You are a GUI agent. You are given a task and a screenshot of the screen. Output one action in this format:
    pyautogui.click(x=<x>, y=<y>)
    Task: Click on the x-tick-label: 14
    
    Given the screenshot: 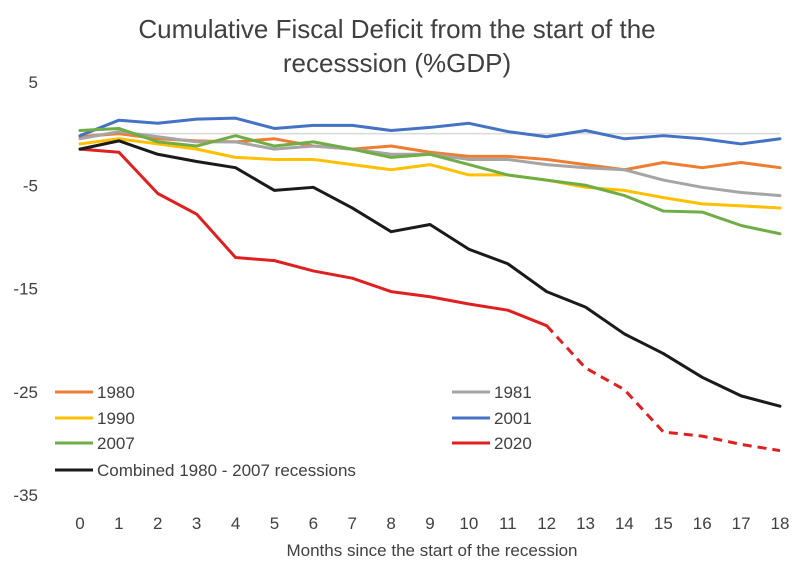 What is the action you would take?
    pyautogui.click(x=624, y=523)
    